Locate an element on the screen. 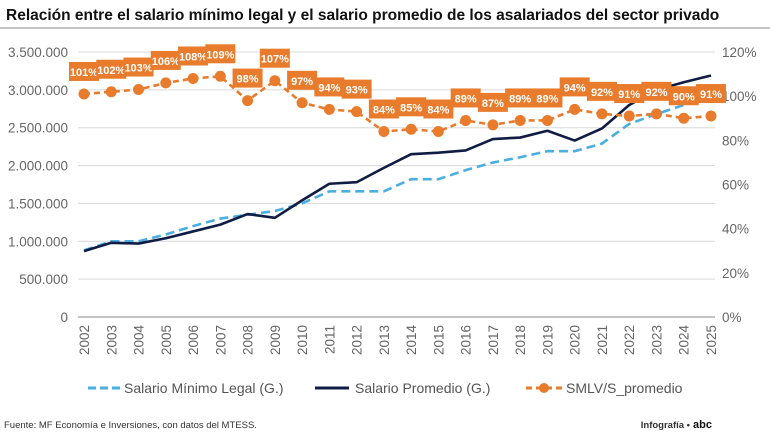 The image size is (770, 436). brand-logo: abc is located at coordinates (702, 425).